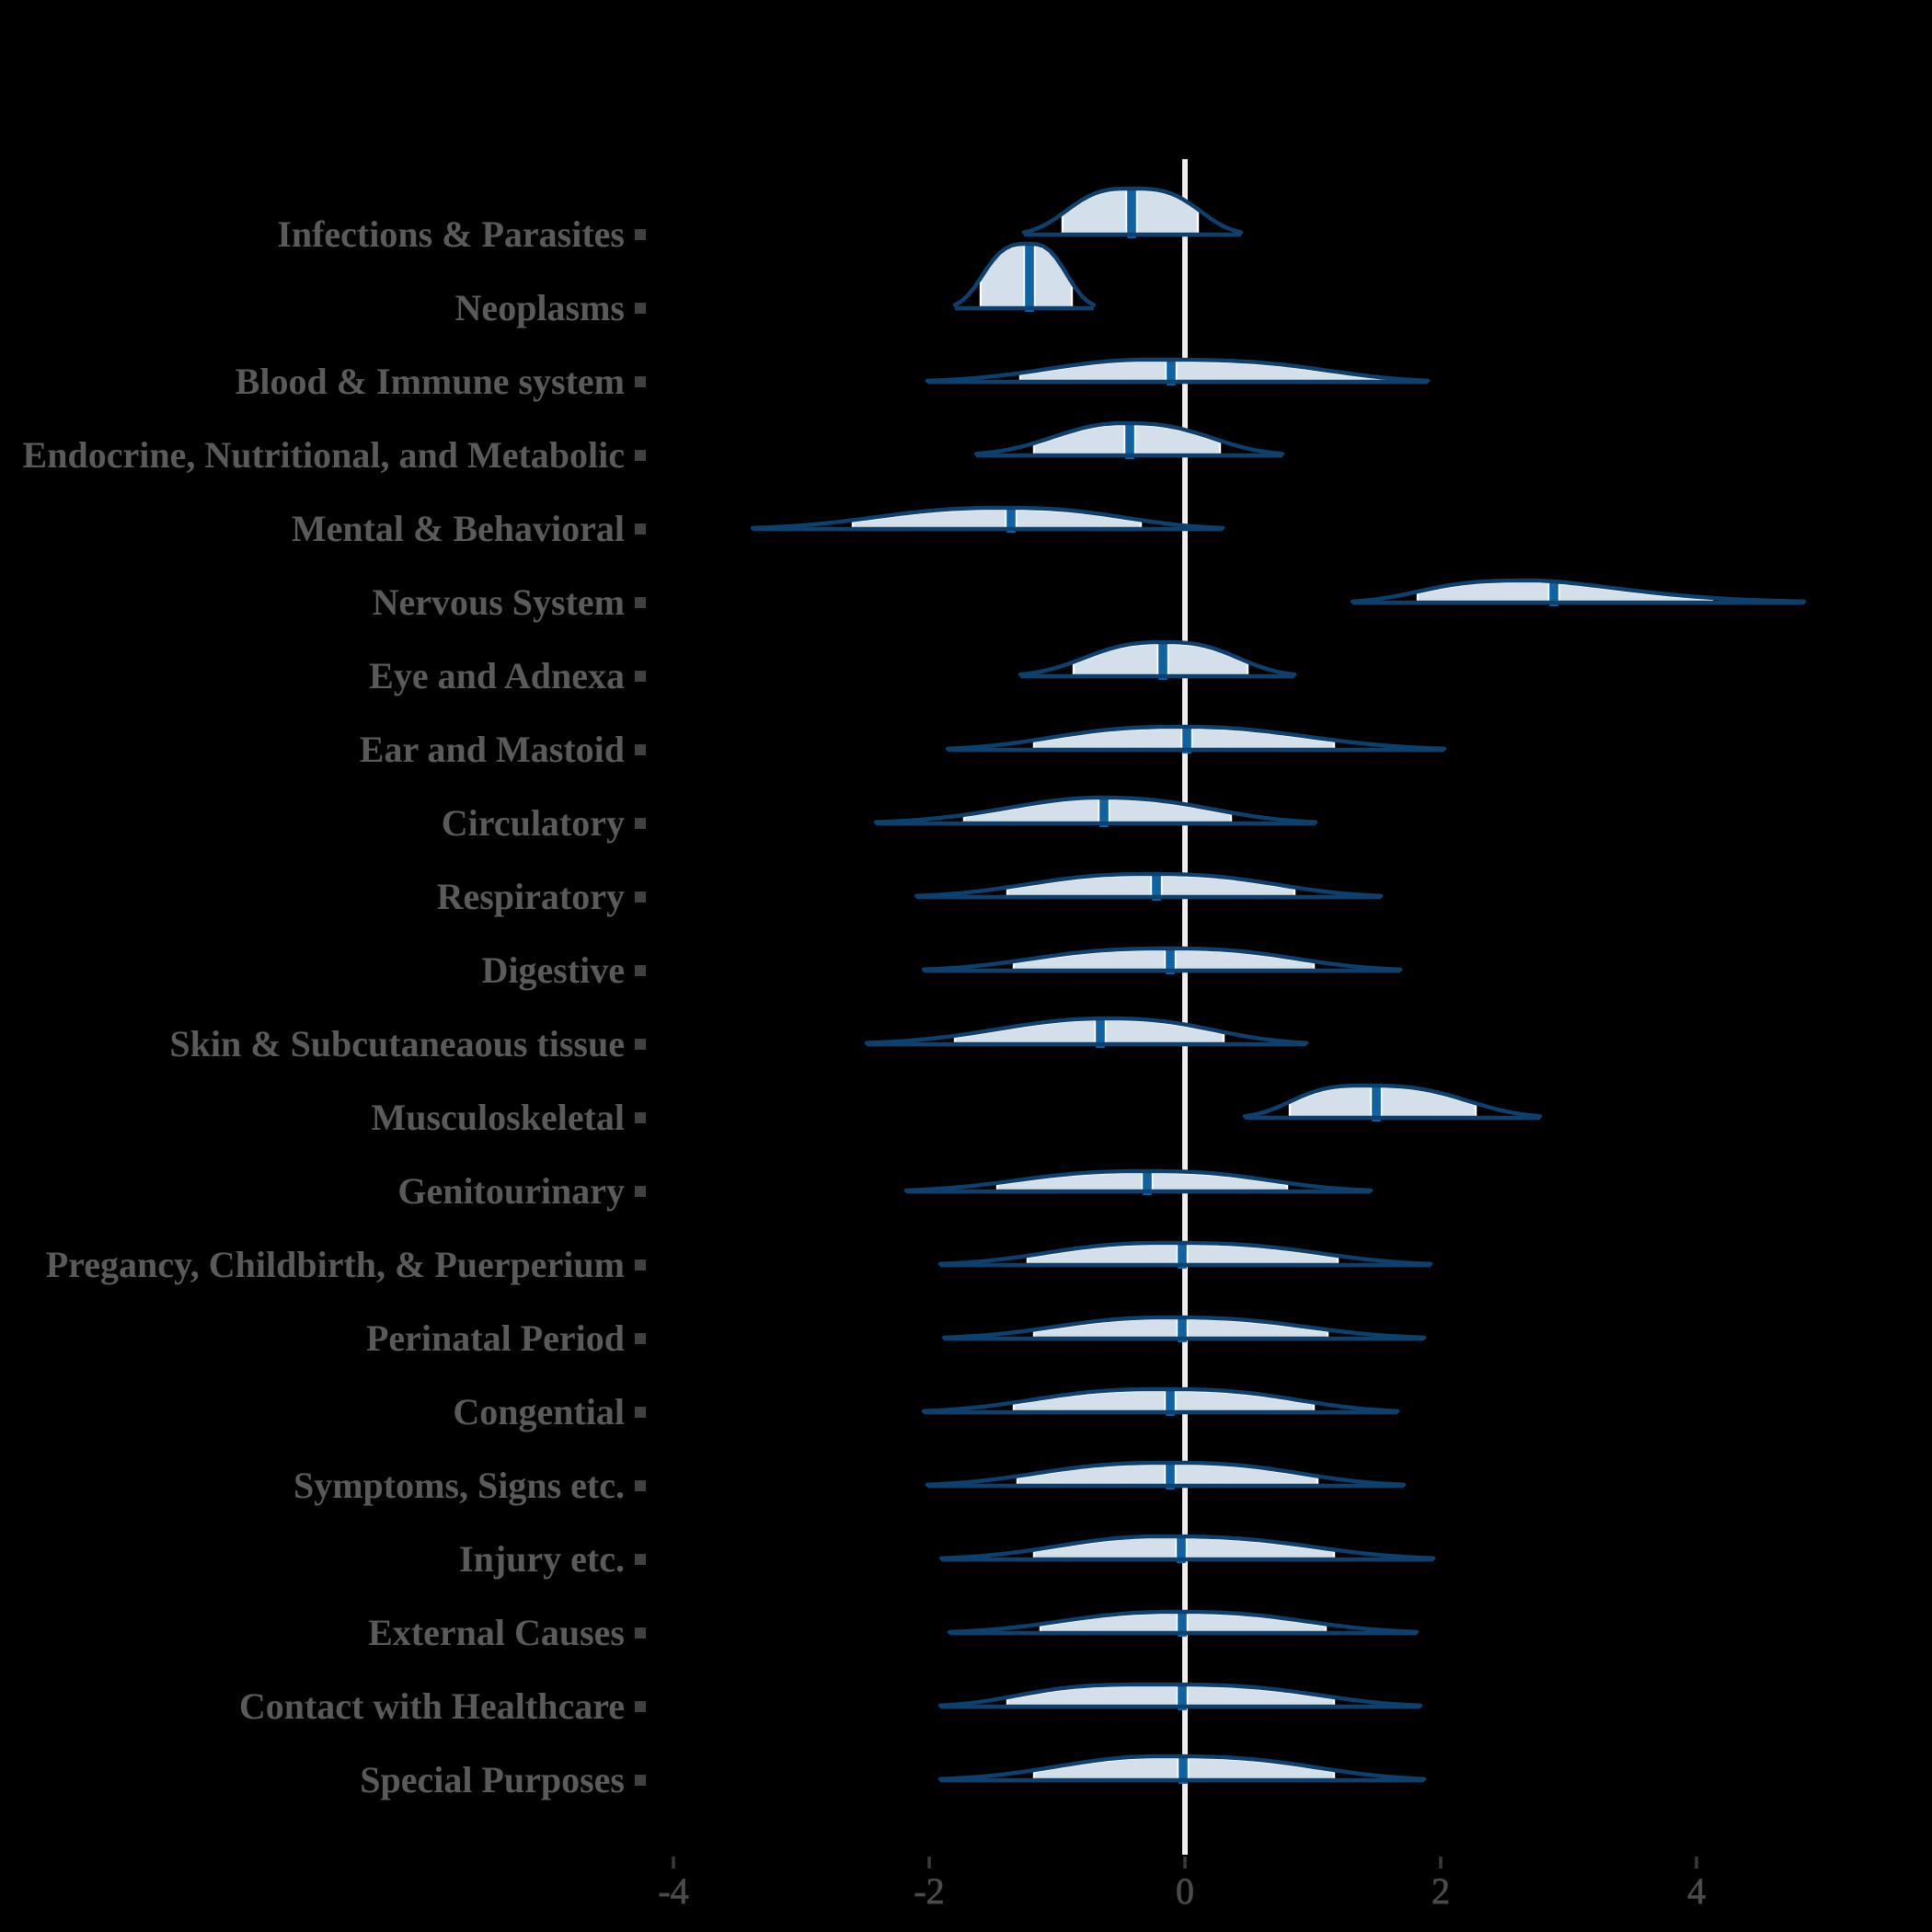  I want to click on svg-text: Blood & Immune system, so click(430, 381).